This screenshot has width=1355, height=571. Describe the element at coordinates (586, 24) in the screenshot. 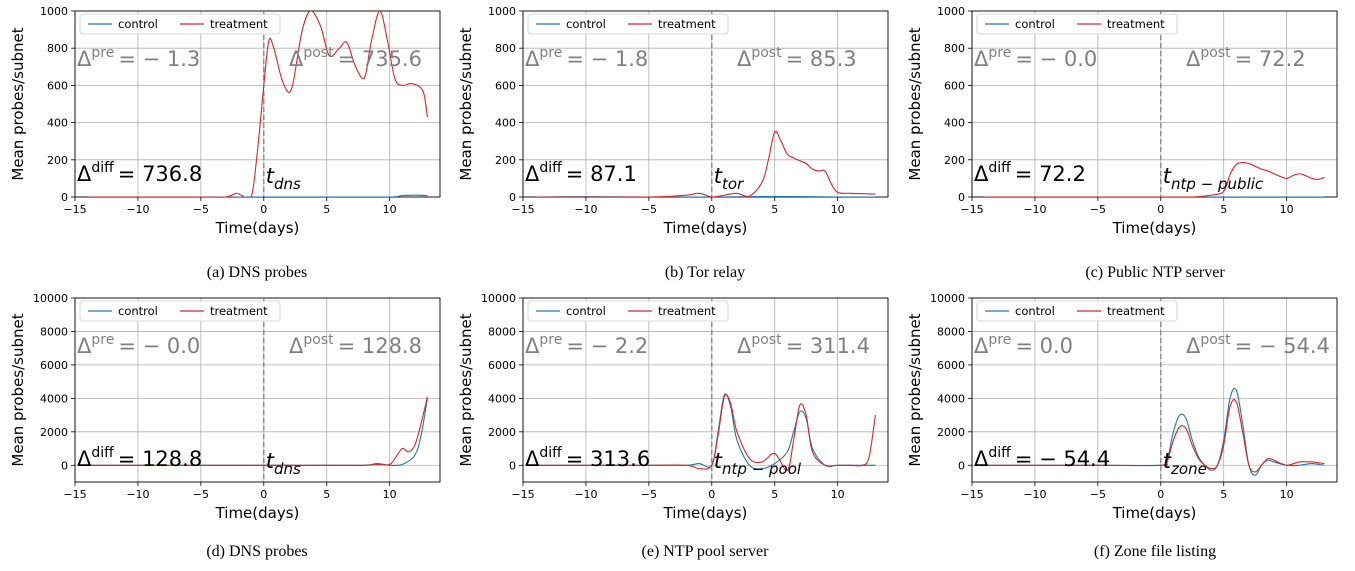

I see `legend-label-control: control` at that location.